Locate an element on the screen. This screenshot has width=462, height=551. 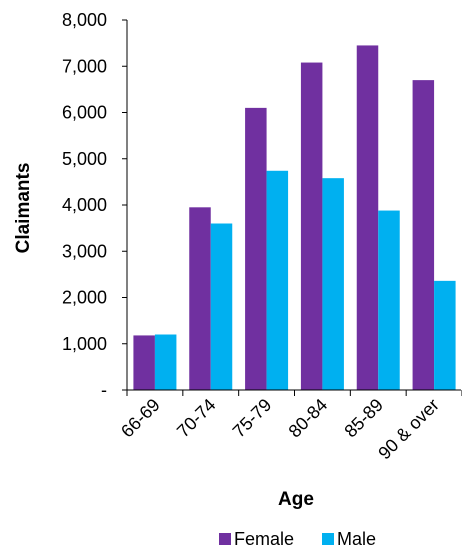
legend-swatch-male is located at coordinates (328, 539).